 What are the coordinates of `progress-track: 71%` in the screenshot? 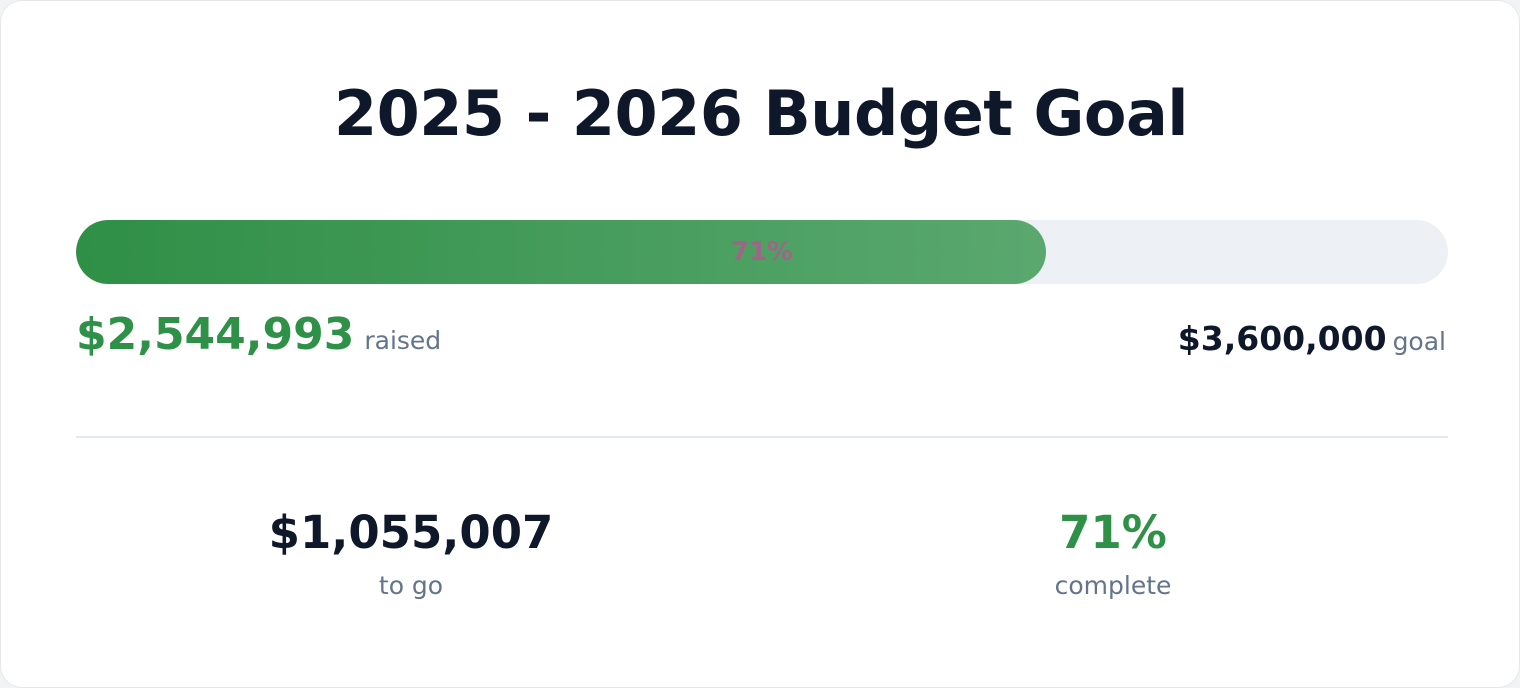 It's located at (762, 252).